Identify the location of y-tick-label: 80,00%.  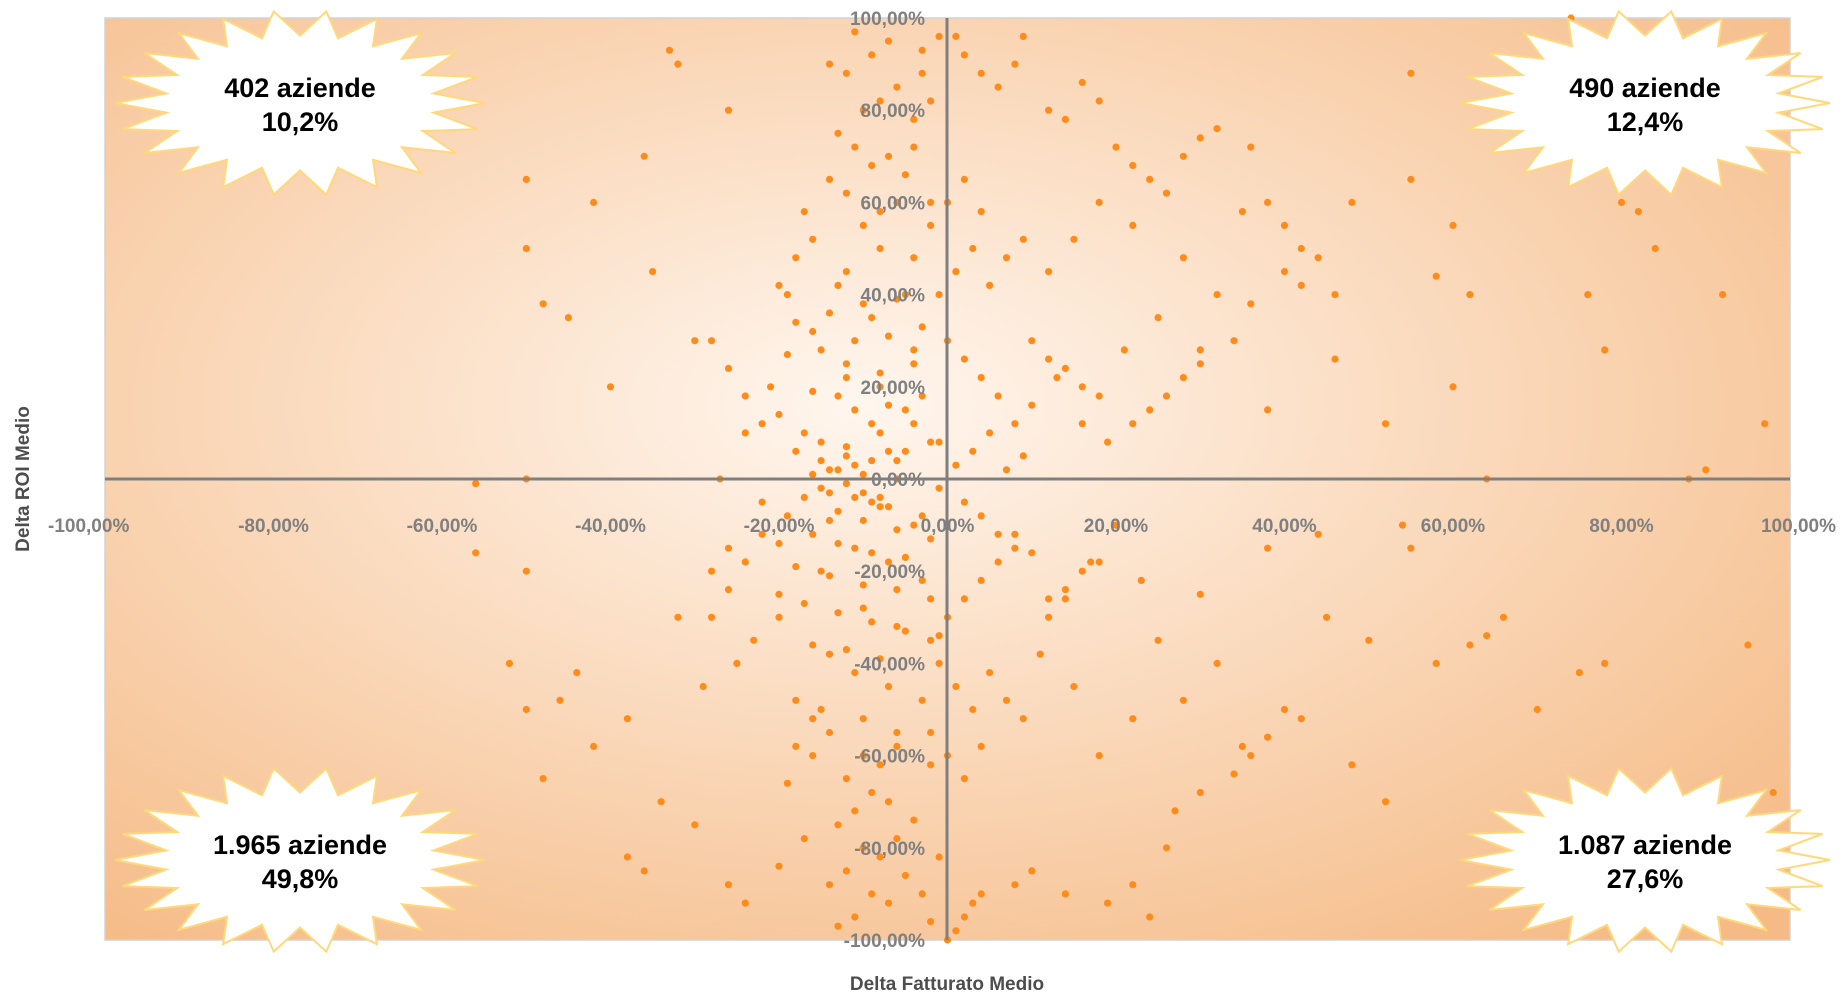
(893, 111).